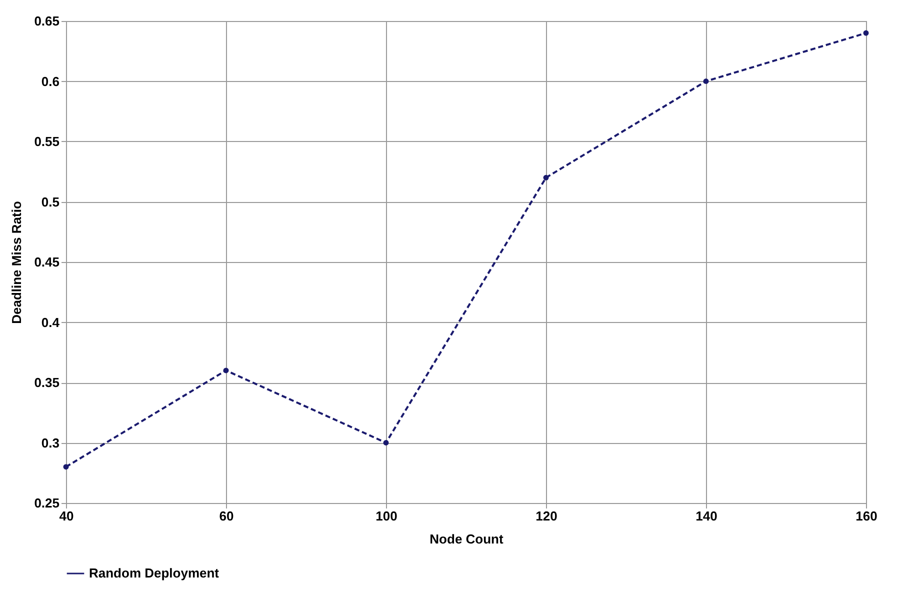 The height and width of the screenshot is (599, 899). Describe the element at coordinates (226, 516) in the screenshot. I see `x-tick-label: 60` at that location.